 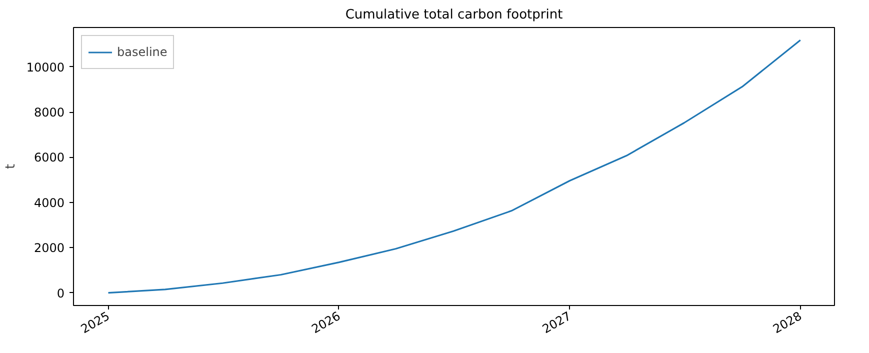 What do you see at coordinates (49, 203) in the screenshot?
I see `y-tick-label: 4000` at bounding box center [49, 203].